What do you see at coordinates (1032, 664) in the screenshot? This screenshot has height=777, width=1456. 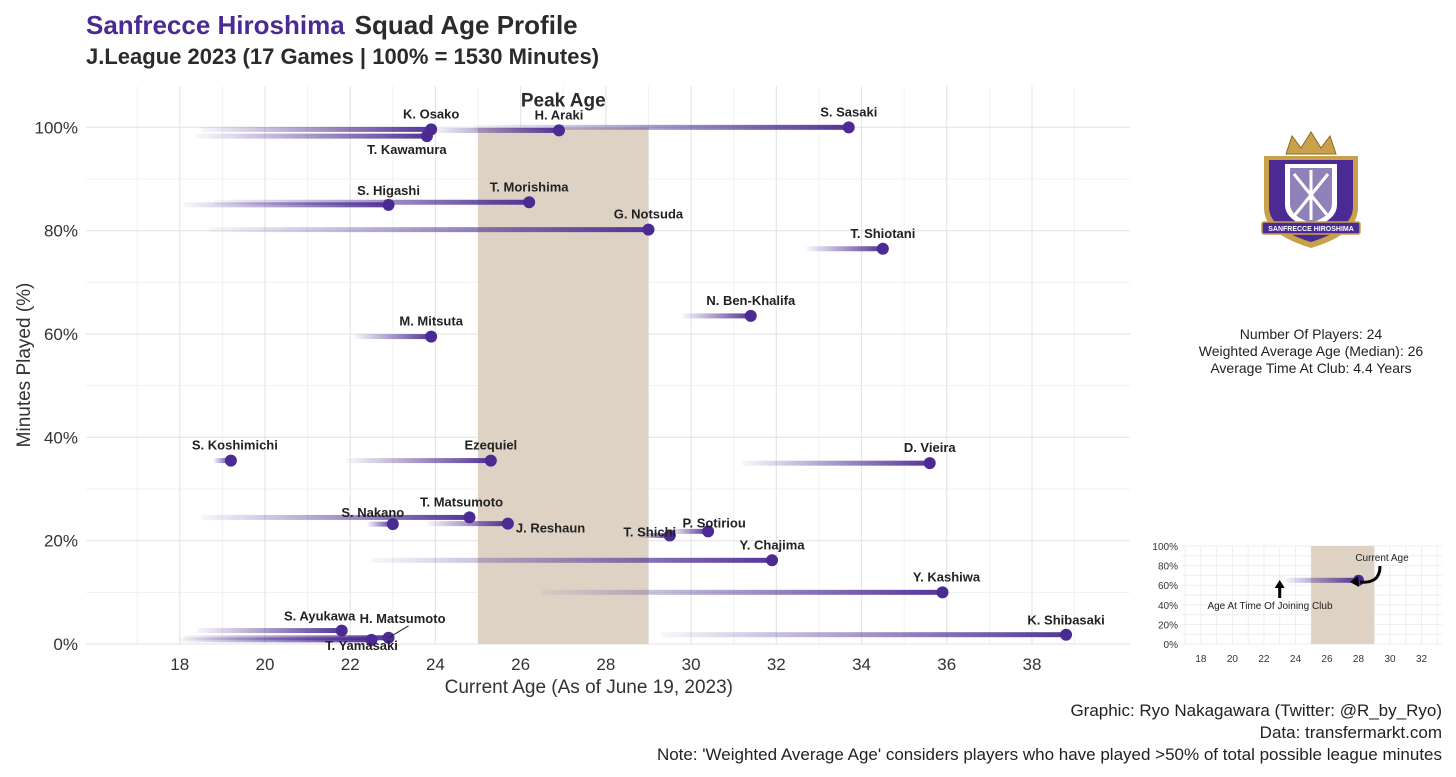 I see `x-tick-label: 38` at bounding box center [1032, 664].